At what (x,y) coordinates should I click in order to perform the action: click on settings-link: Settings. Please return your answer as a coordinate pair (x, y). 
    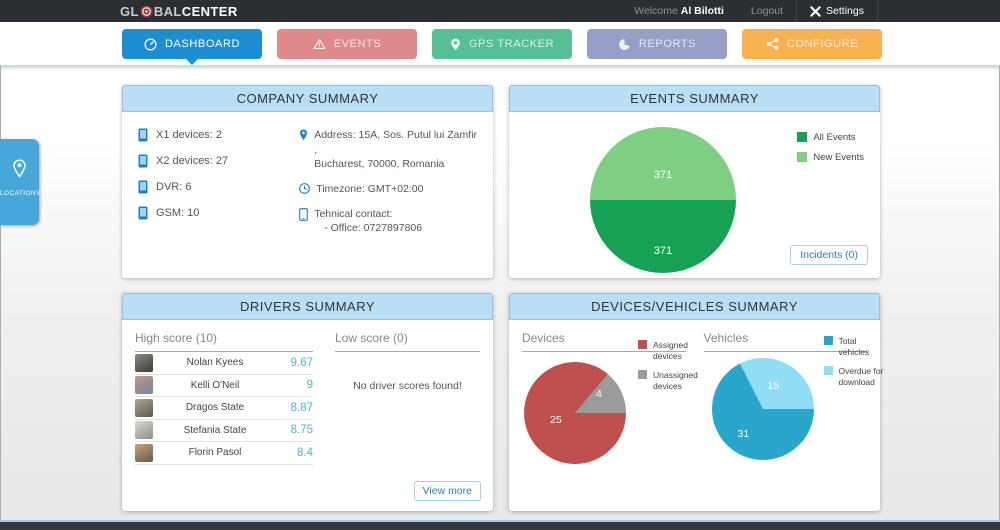
    Looking at the image, I should click on (837, 11).